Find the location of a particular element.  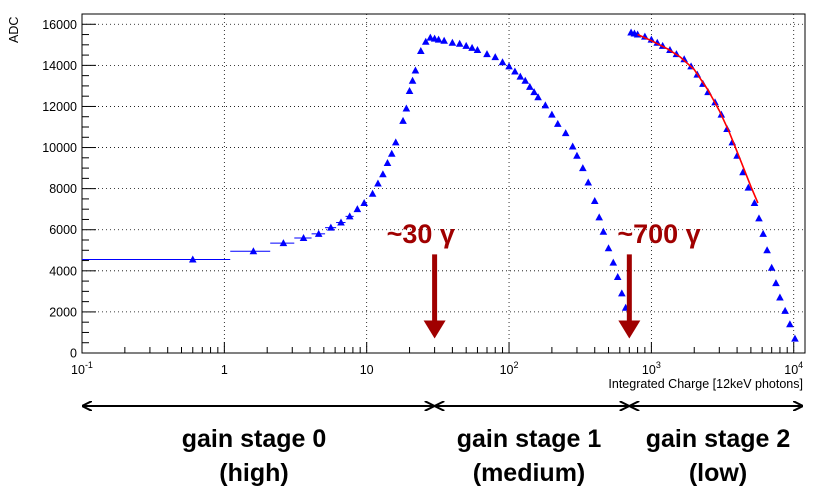

y-tick-label: 10000 is located at coordinates (59, 148).